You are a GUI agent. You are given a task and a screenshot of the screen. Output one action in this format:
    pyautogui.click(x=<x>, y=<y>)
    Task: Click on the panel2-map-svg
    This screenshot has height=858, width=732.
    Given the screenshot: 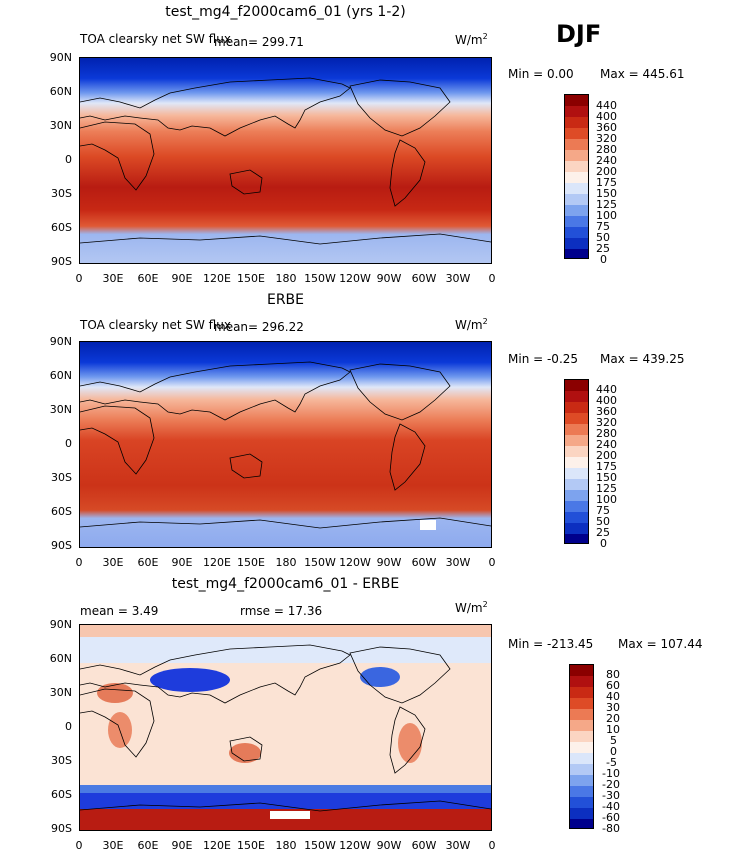 What is the action you would take?
    pyautogui.click(x=285, y=444)
    